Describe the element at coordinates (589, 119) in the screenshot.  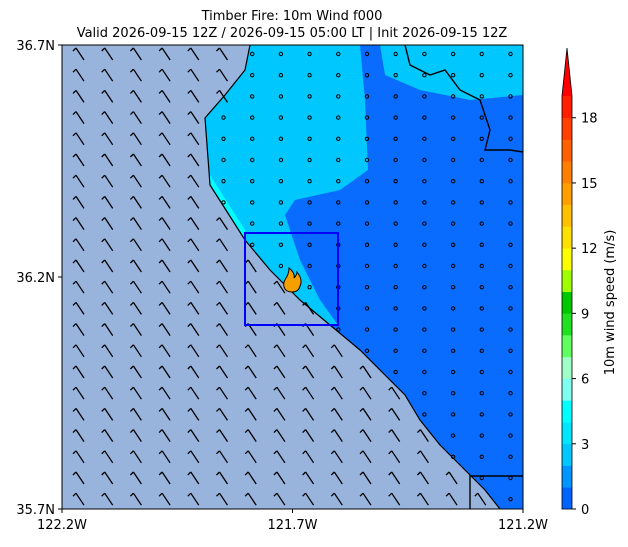
I see `colorbar-tick-label: 18` at that location.